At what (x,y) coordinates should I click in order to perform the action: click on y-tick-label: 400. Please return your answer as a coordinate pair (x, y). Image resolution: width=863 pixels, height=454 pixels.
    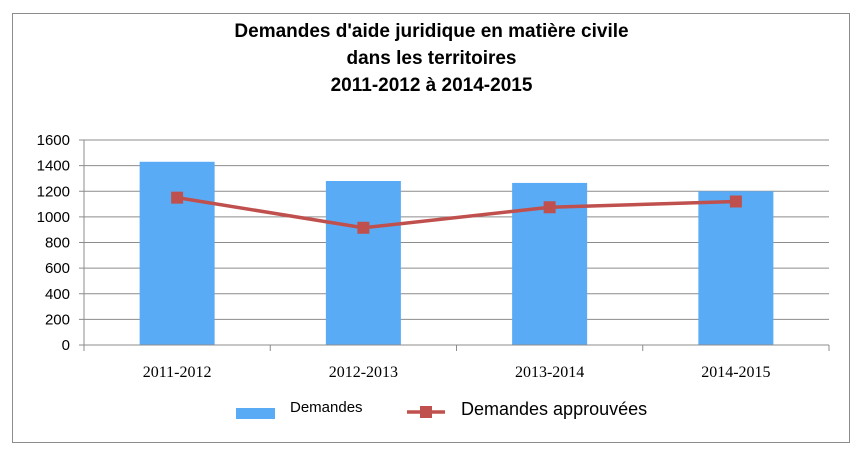
    Looking at the image, I should click on (57, 294).